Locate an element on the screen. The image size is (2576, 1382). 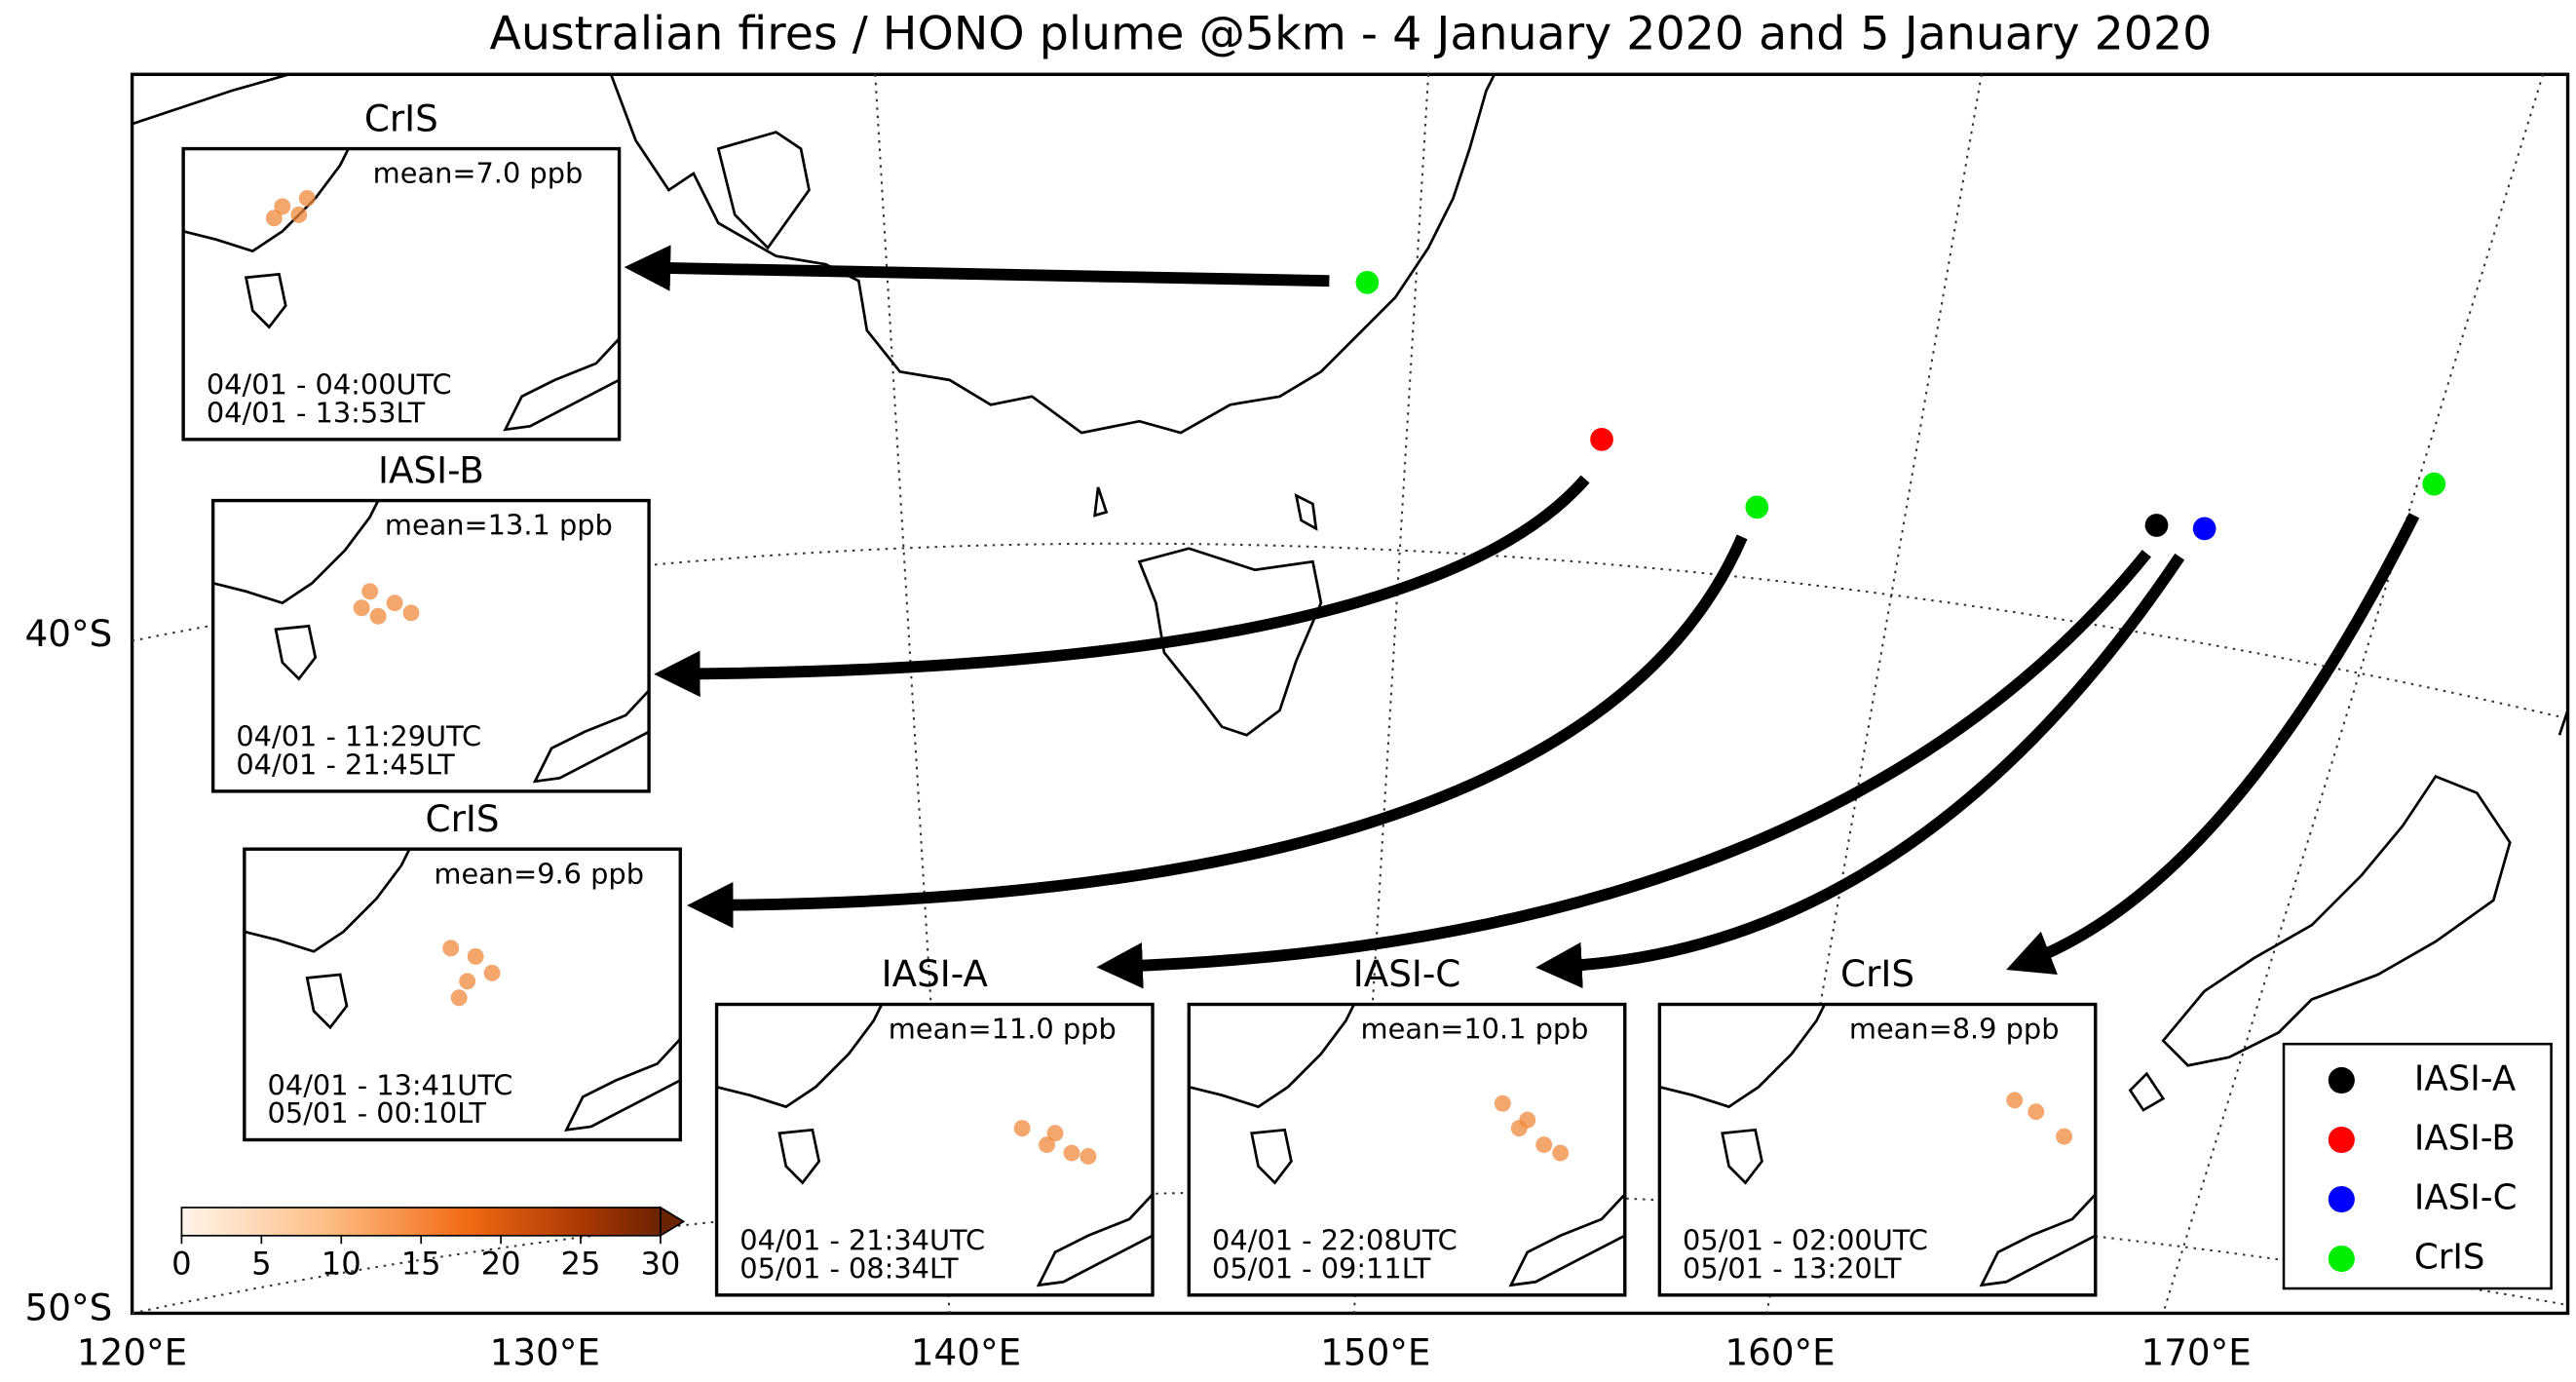
legend-label: IASI-C is located at coordinates (2466, 1198).